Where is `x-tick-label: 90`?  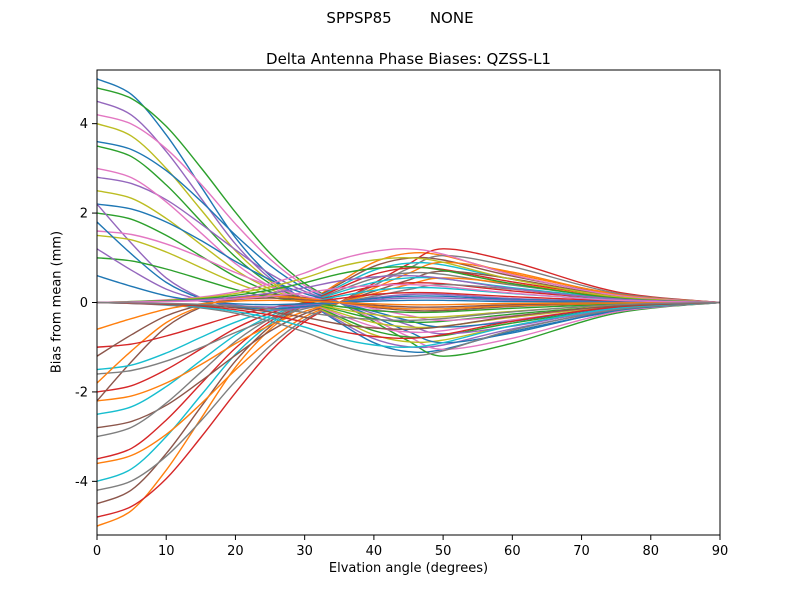
x-tick-label: 90 is located at coordinates (720, 551).